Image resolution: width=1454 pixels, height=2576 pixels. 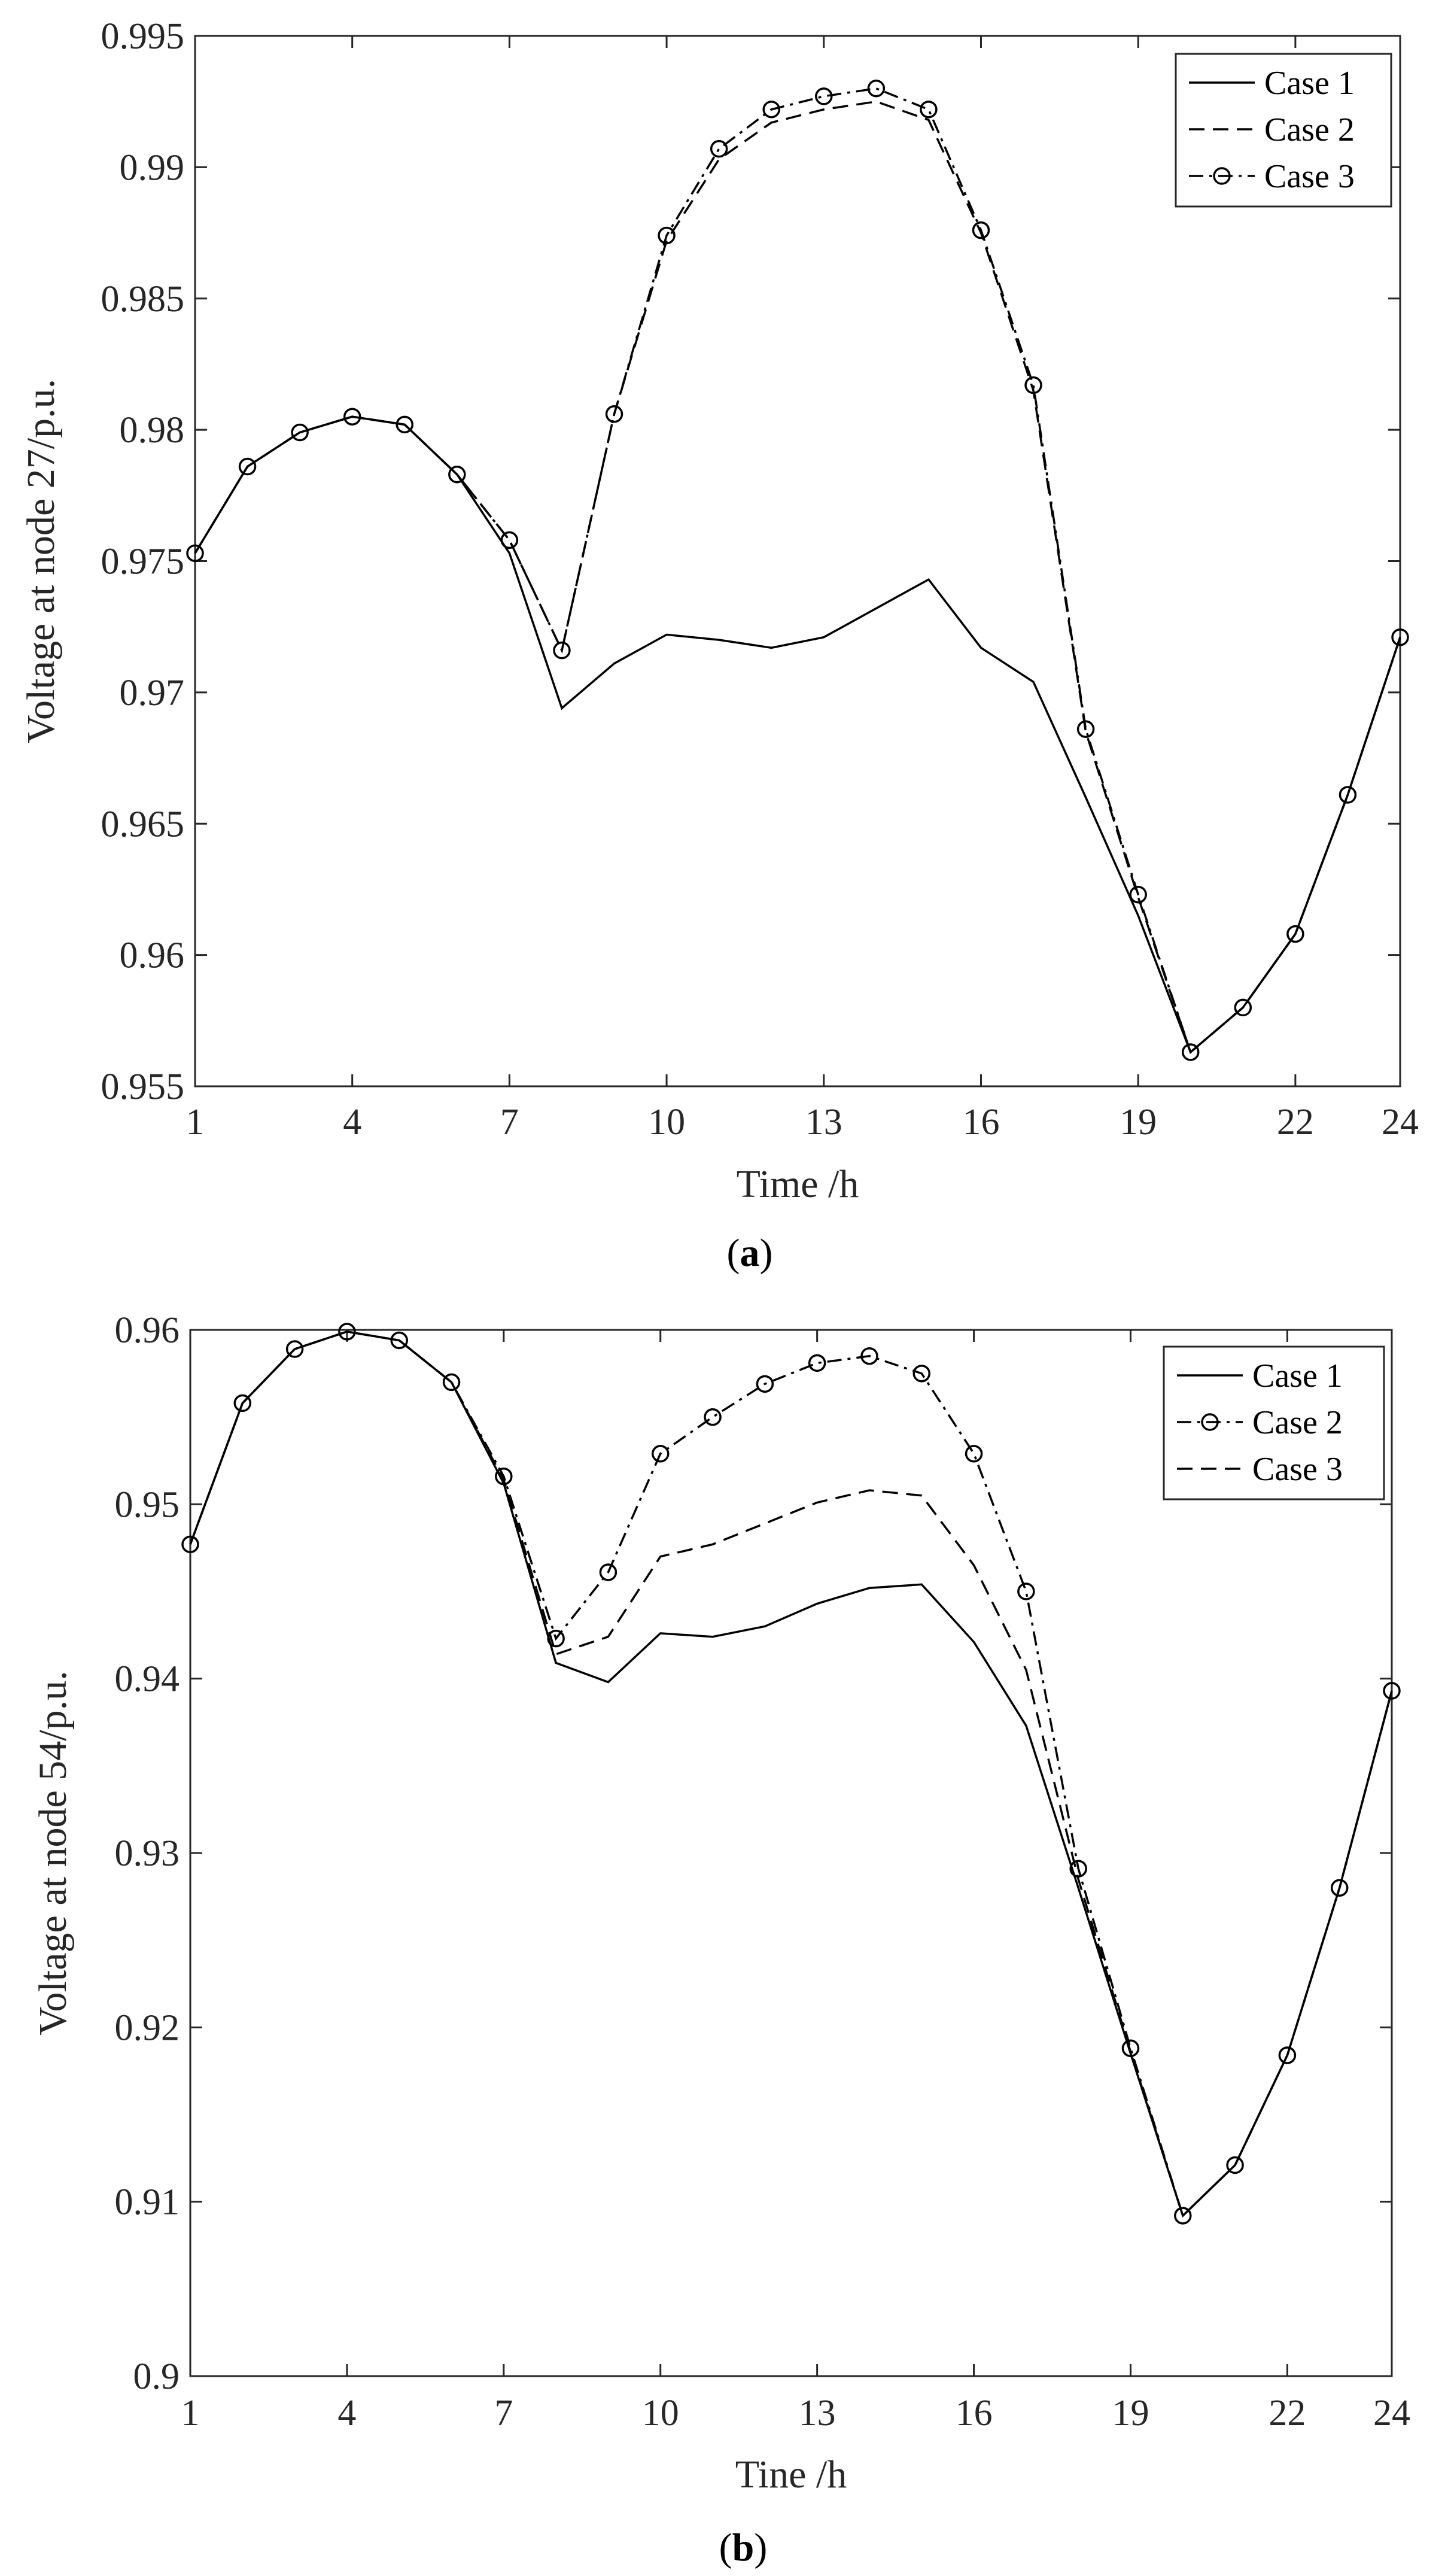 What do you see at coordinates (147, 1679) in the screenshot?
I see `y-tick-label: 0.94` at bounding box center [147, 1679].